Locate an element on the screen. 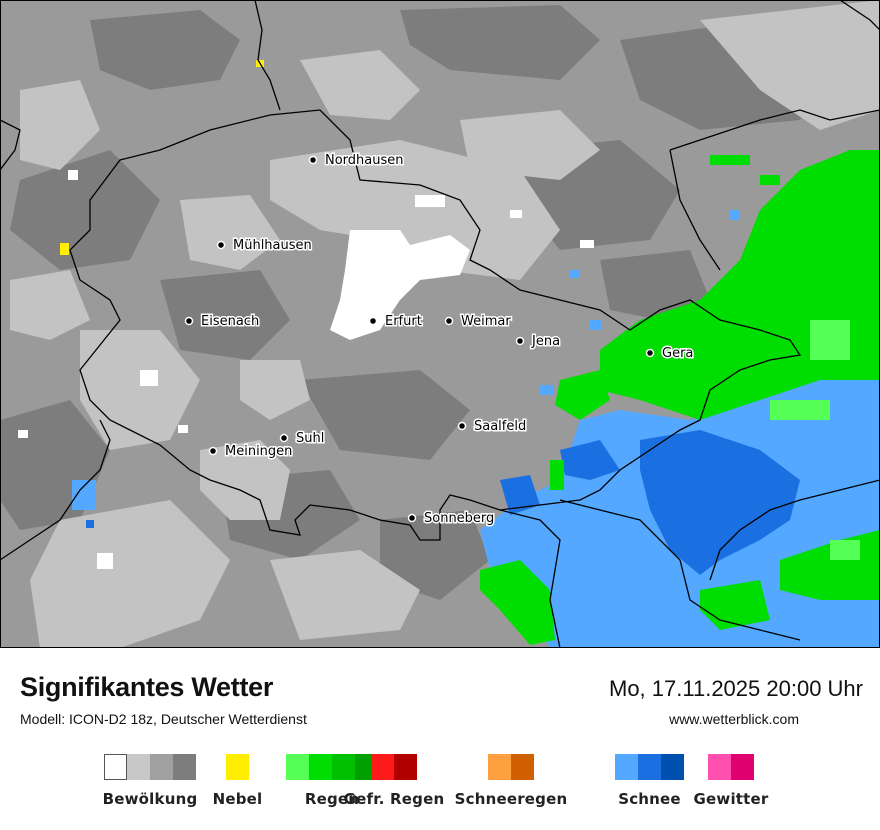 The image size is (880, 830). legend-label: Gefr. Regen is located at coordinates (394, 799).